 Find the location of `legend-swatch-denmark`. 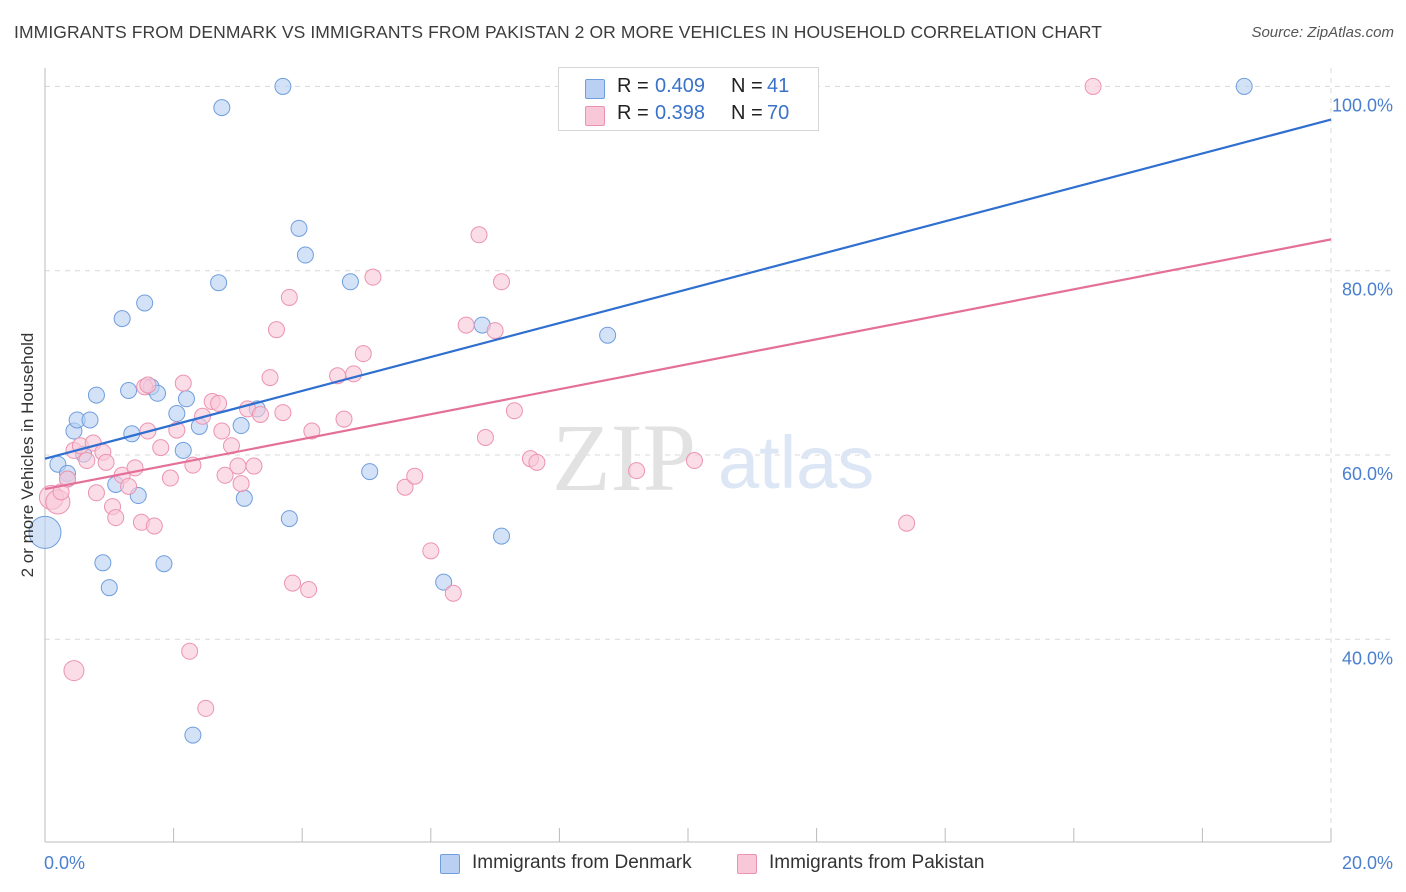

legend-swatch-denmark is located at coordinates (450, 864).